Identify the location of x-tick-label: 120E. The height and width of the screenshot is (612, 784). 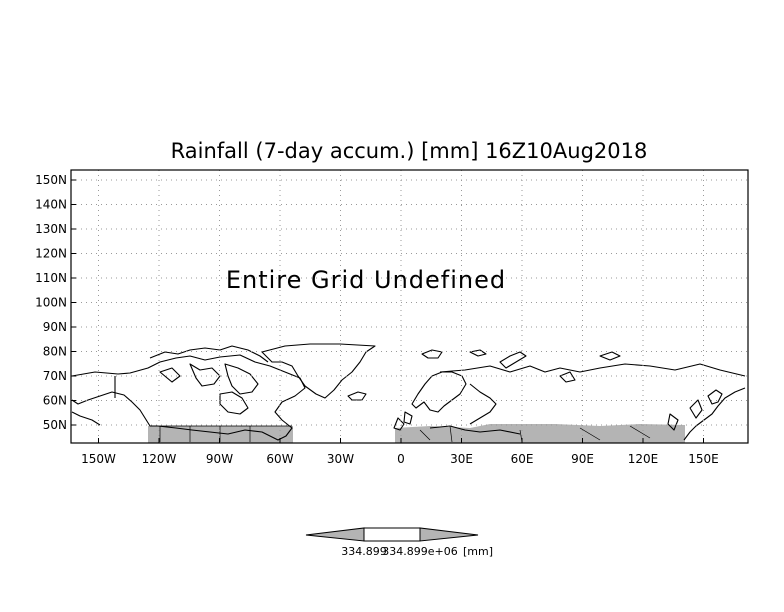
(643, 459).